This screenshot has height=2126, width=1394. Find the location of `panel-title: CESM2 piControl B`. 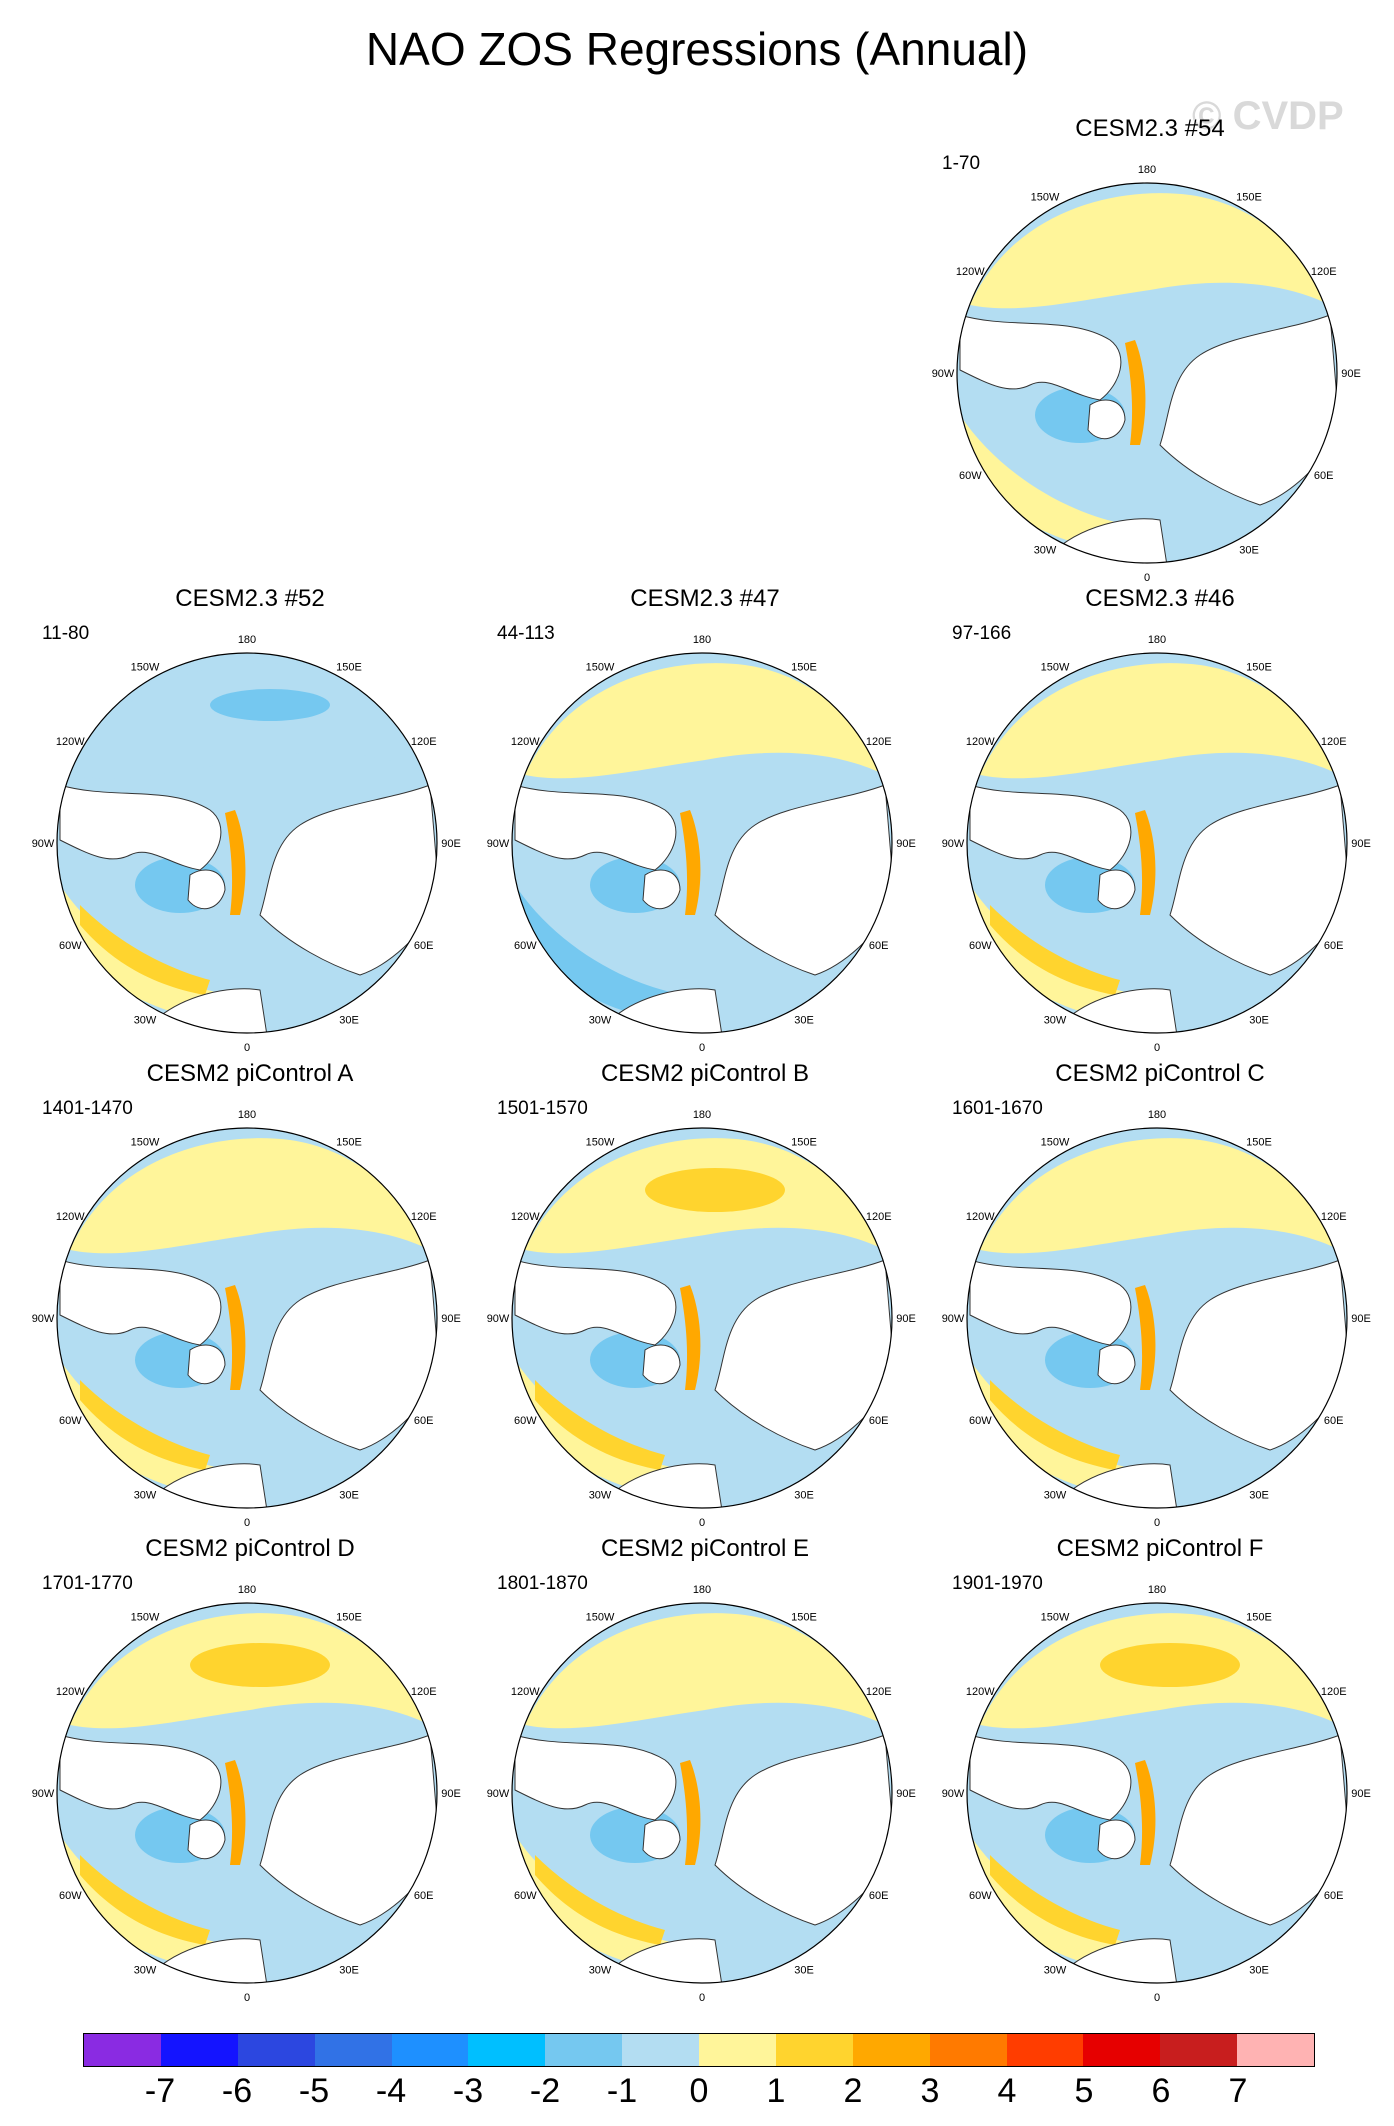

panel-title: CESM2 piControl B is located at coordinates (705, 1073).